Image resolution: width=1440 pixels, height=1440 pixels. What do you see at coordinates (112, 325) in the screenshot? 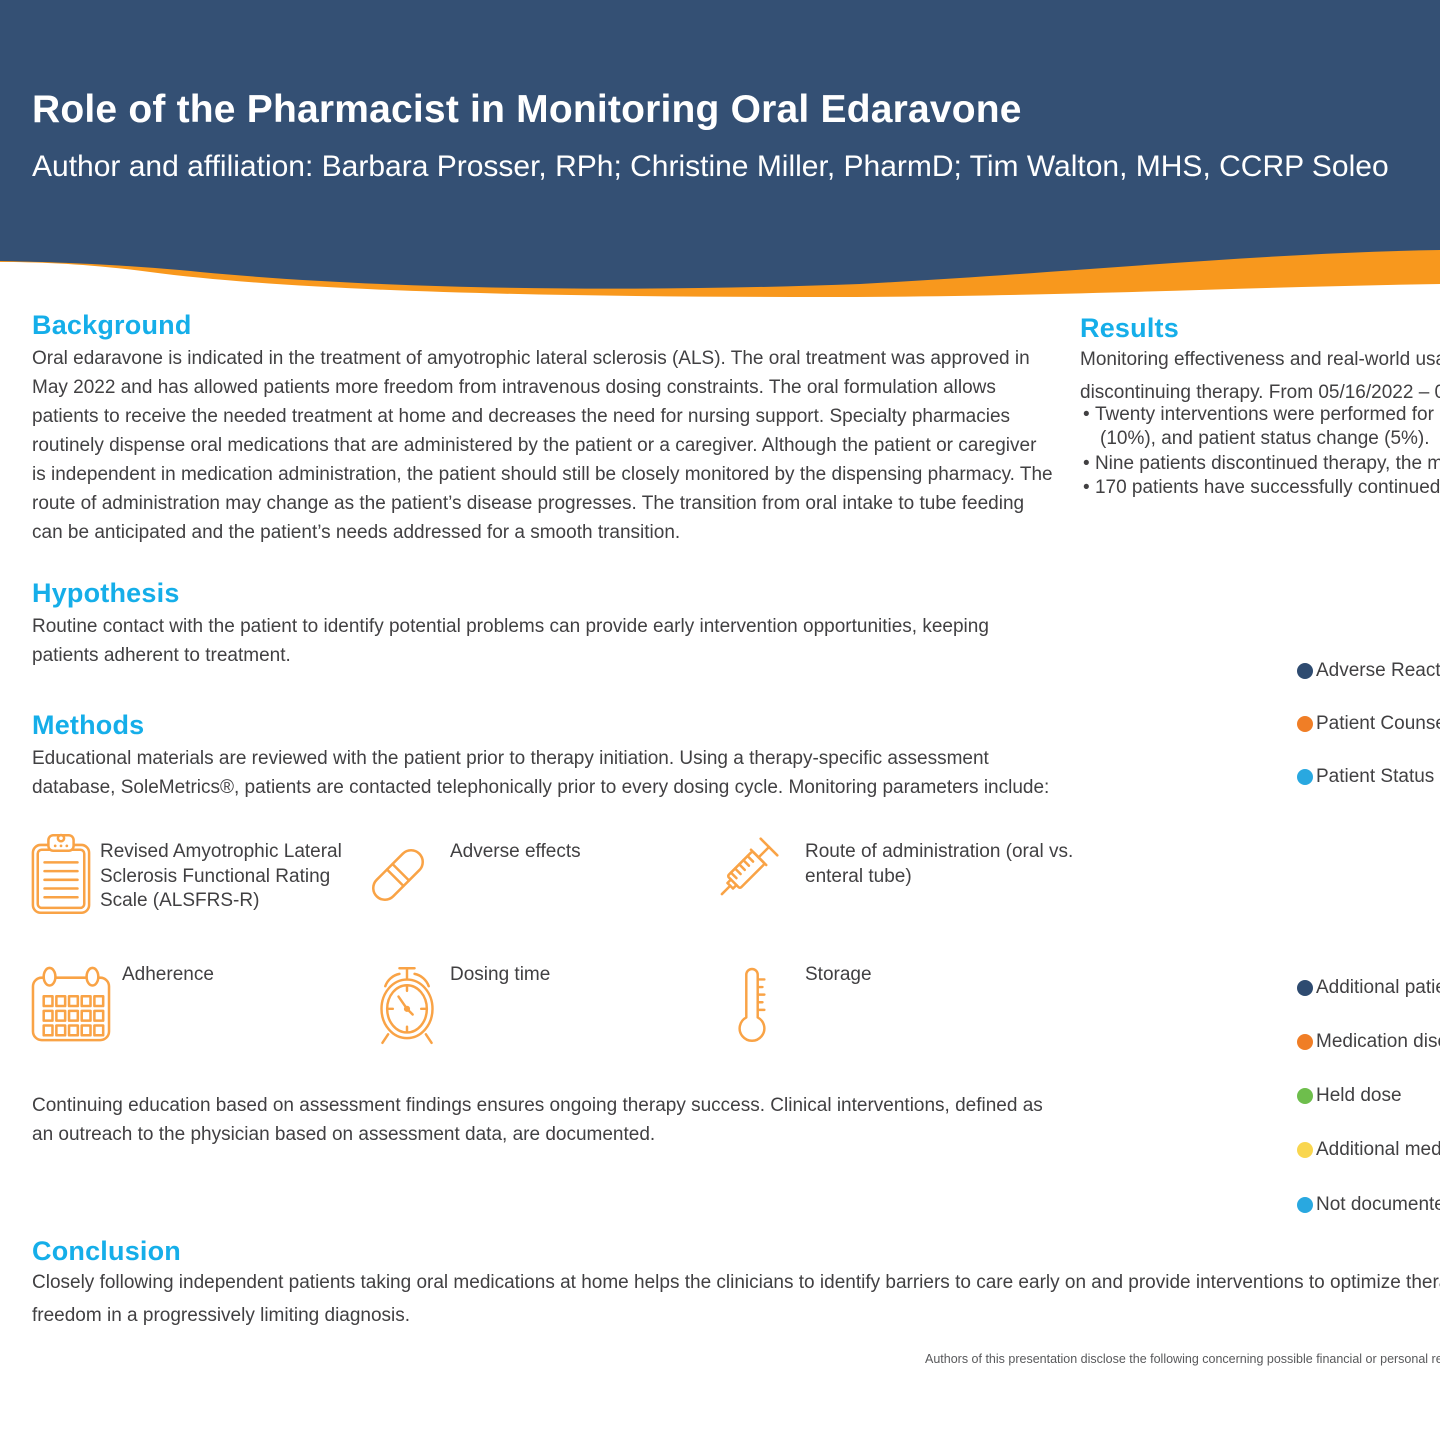
I see `background-heading: Background` at bounding box center [112, 325].